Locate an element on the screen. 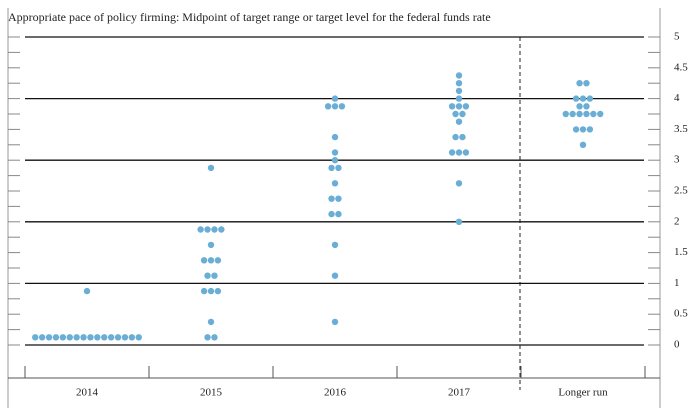 This screenshot has width=688, height=408. x-tick-label: 2015 is located at coordinates (211, 393).